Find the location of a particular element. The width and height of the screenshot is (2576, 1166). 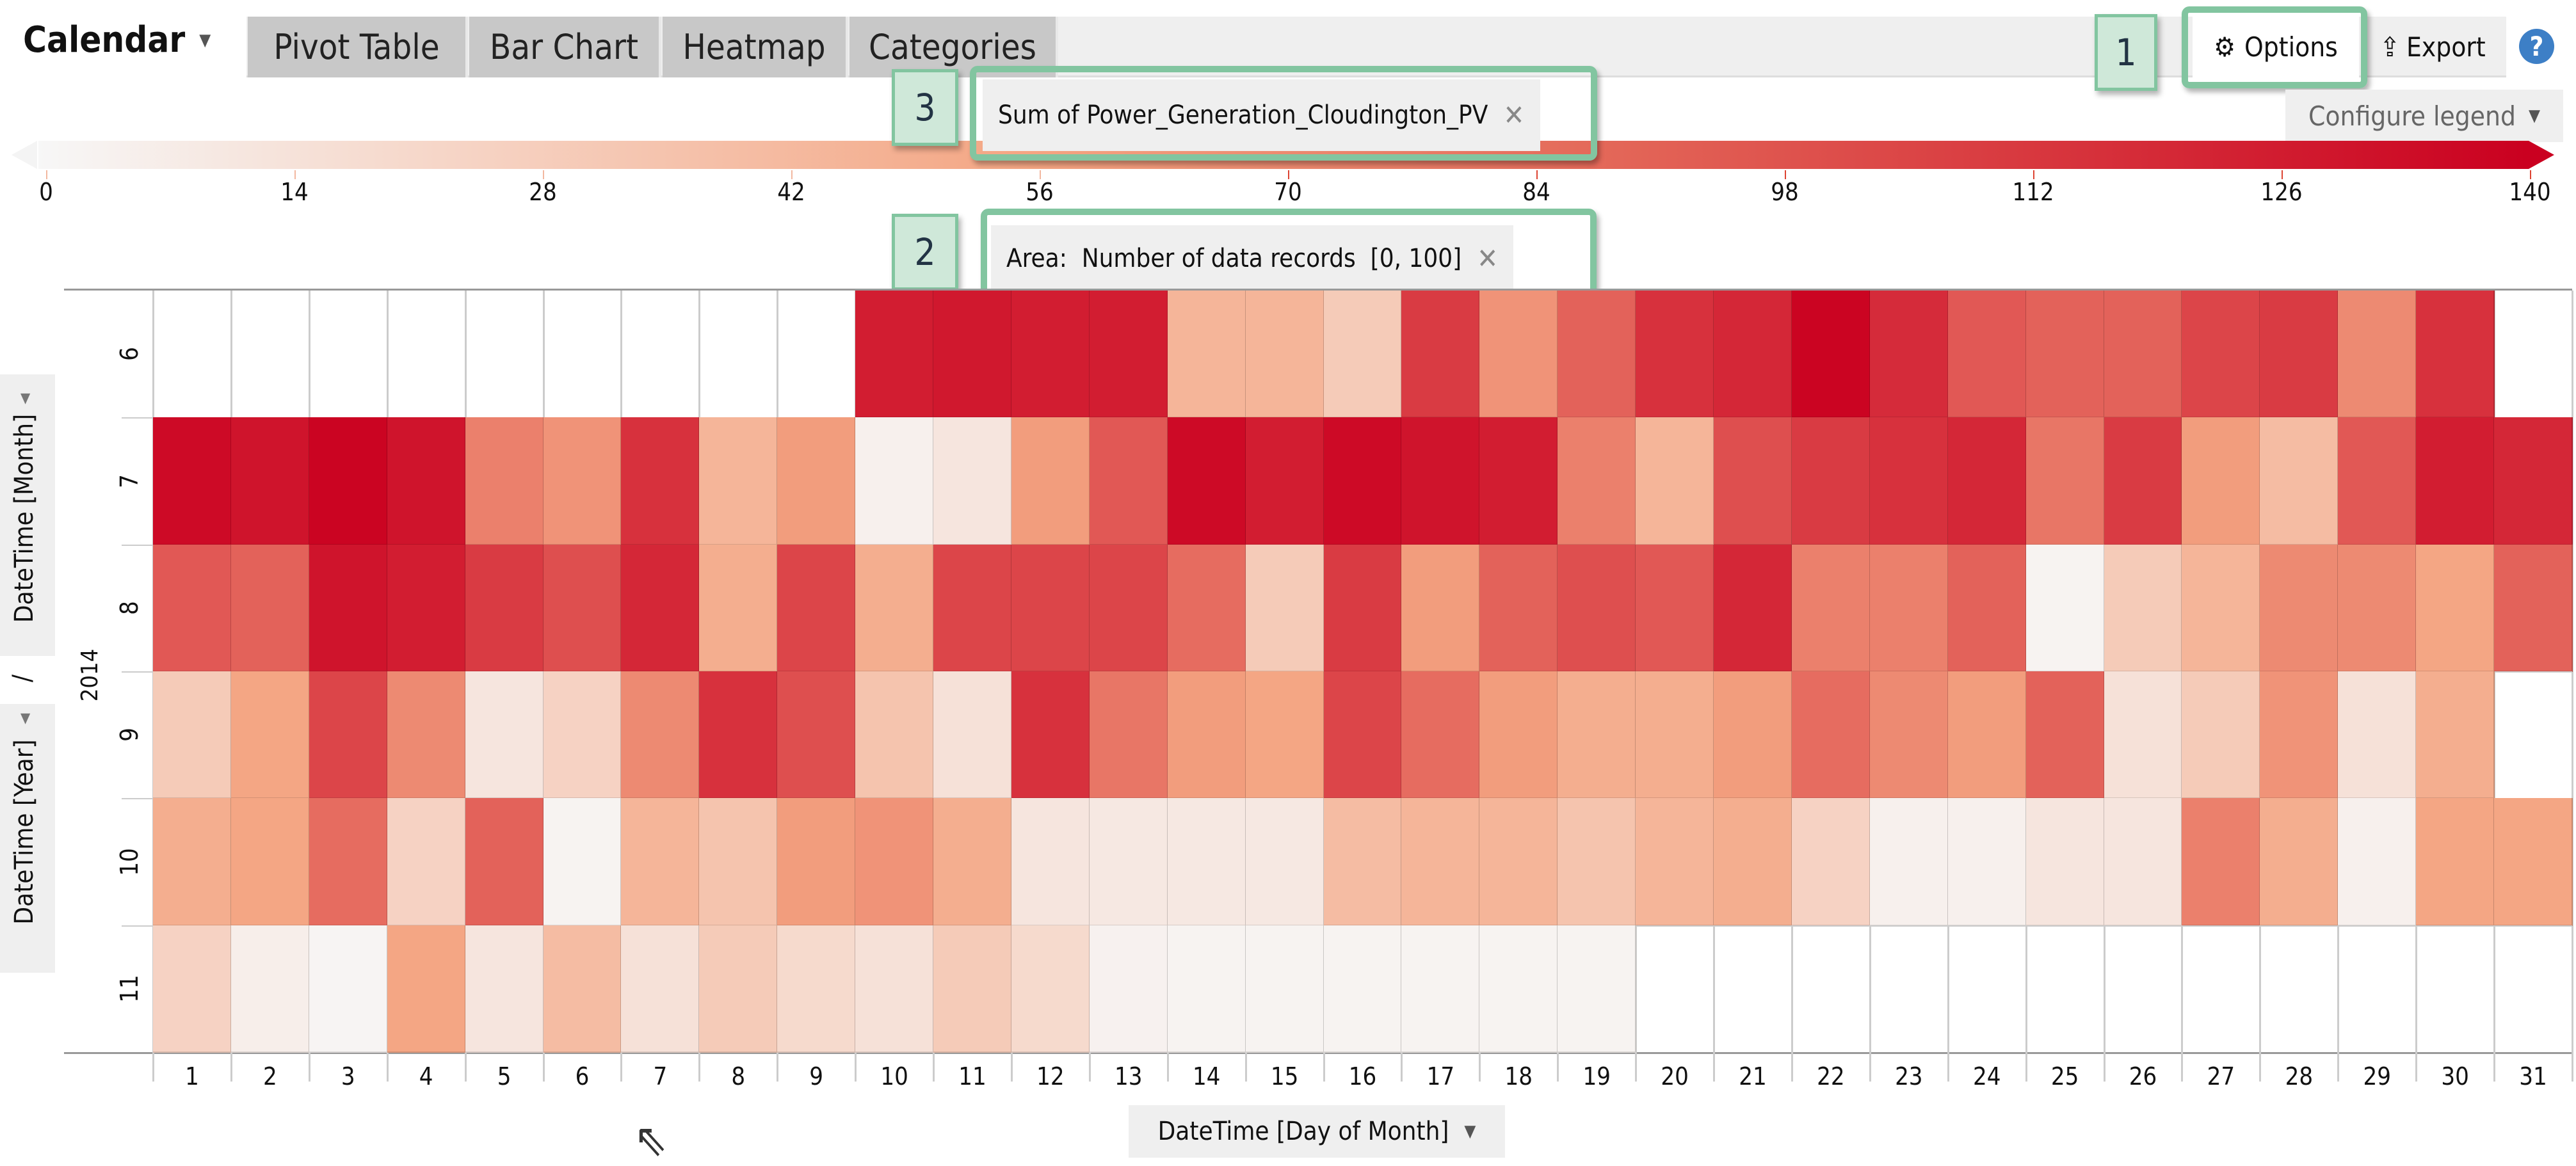

configure-legend-dropdown: Configure legend ▼ is located at coordinates (2424, 116).